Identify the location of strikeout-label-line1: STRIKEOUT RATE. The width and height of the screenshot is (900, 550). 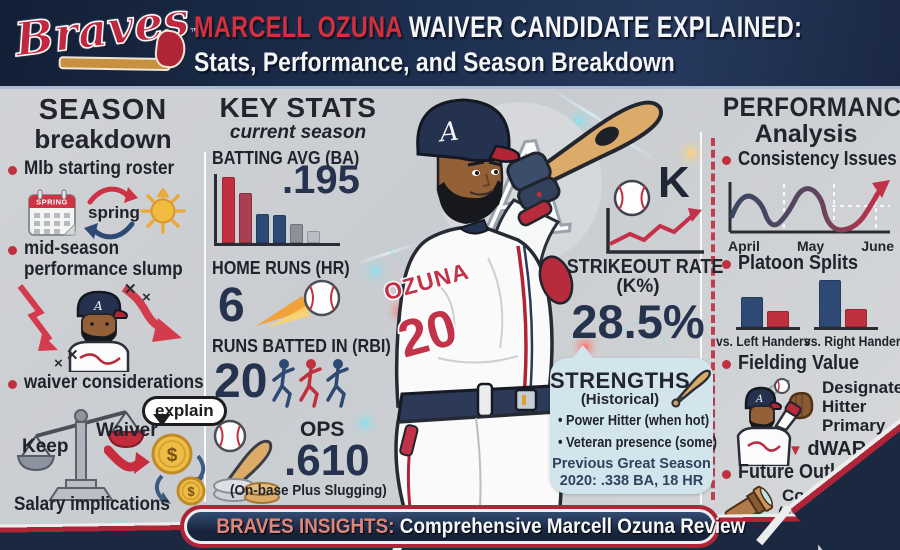
(645, 267).